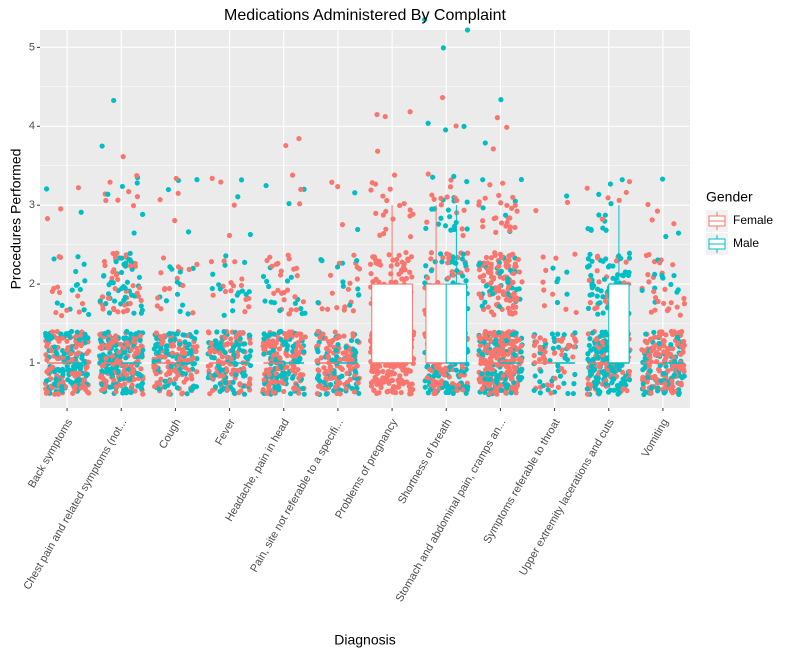 The height and width of the screenshot is (656, 800). I want to click on box, so click(619, 323).